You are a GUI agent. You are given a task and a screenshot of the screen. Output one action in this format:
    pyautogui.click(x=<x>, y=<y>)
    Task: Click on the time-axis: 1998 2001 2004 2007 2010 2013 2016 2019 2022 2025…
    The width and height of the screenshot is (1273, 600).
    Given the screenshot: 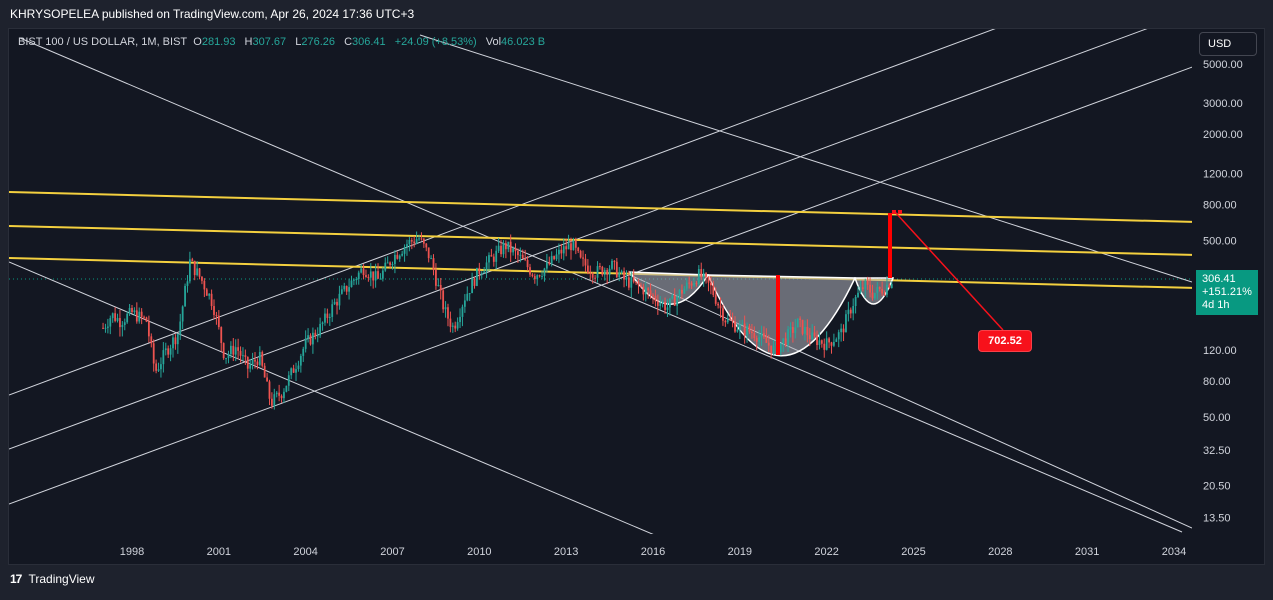 What is the action you would take?
    pyautogui.click(x=653, y=552)
    